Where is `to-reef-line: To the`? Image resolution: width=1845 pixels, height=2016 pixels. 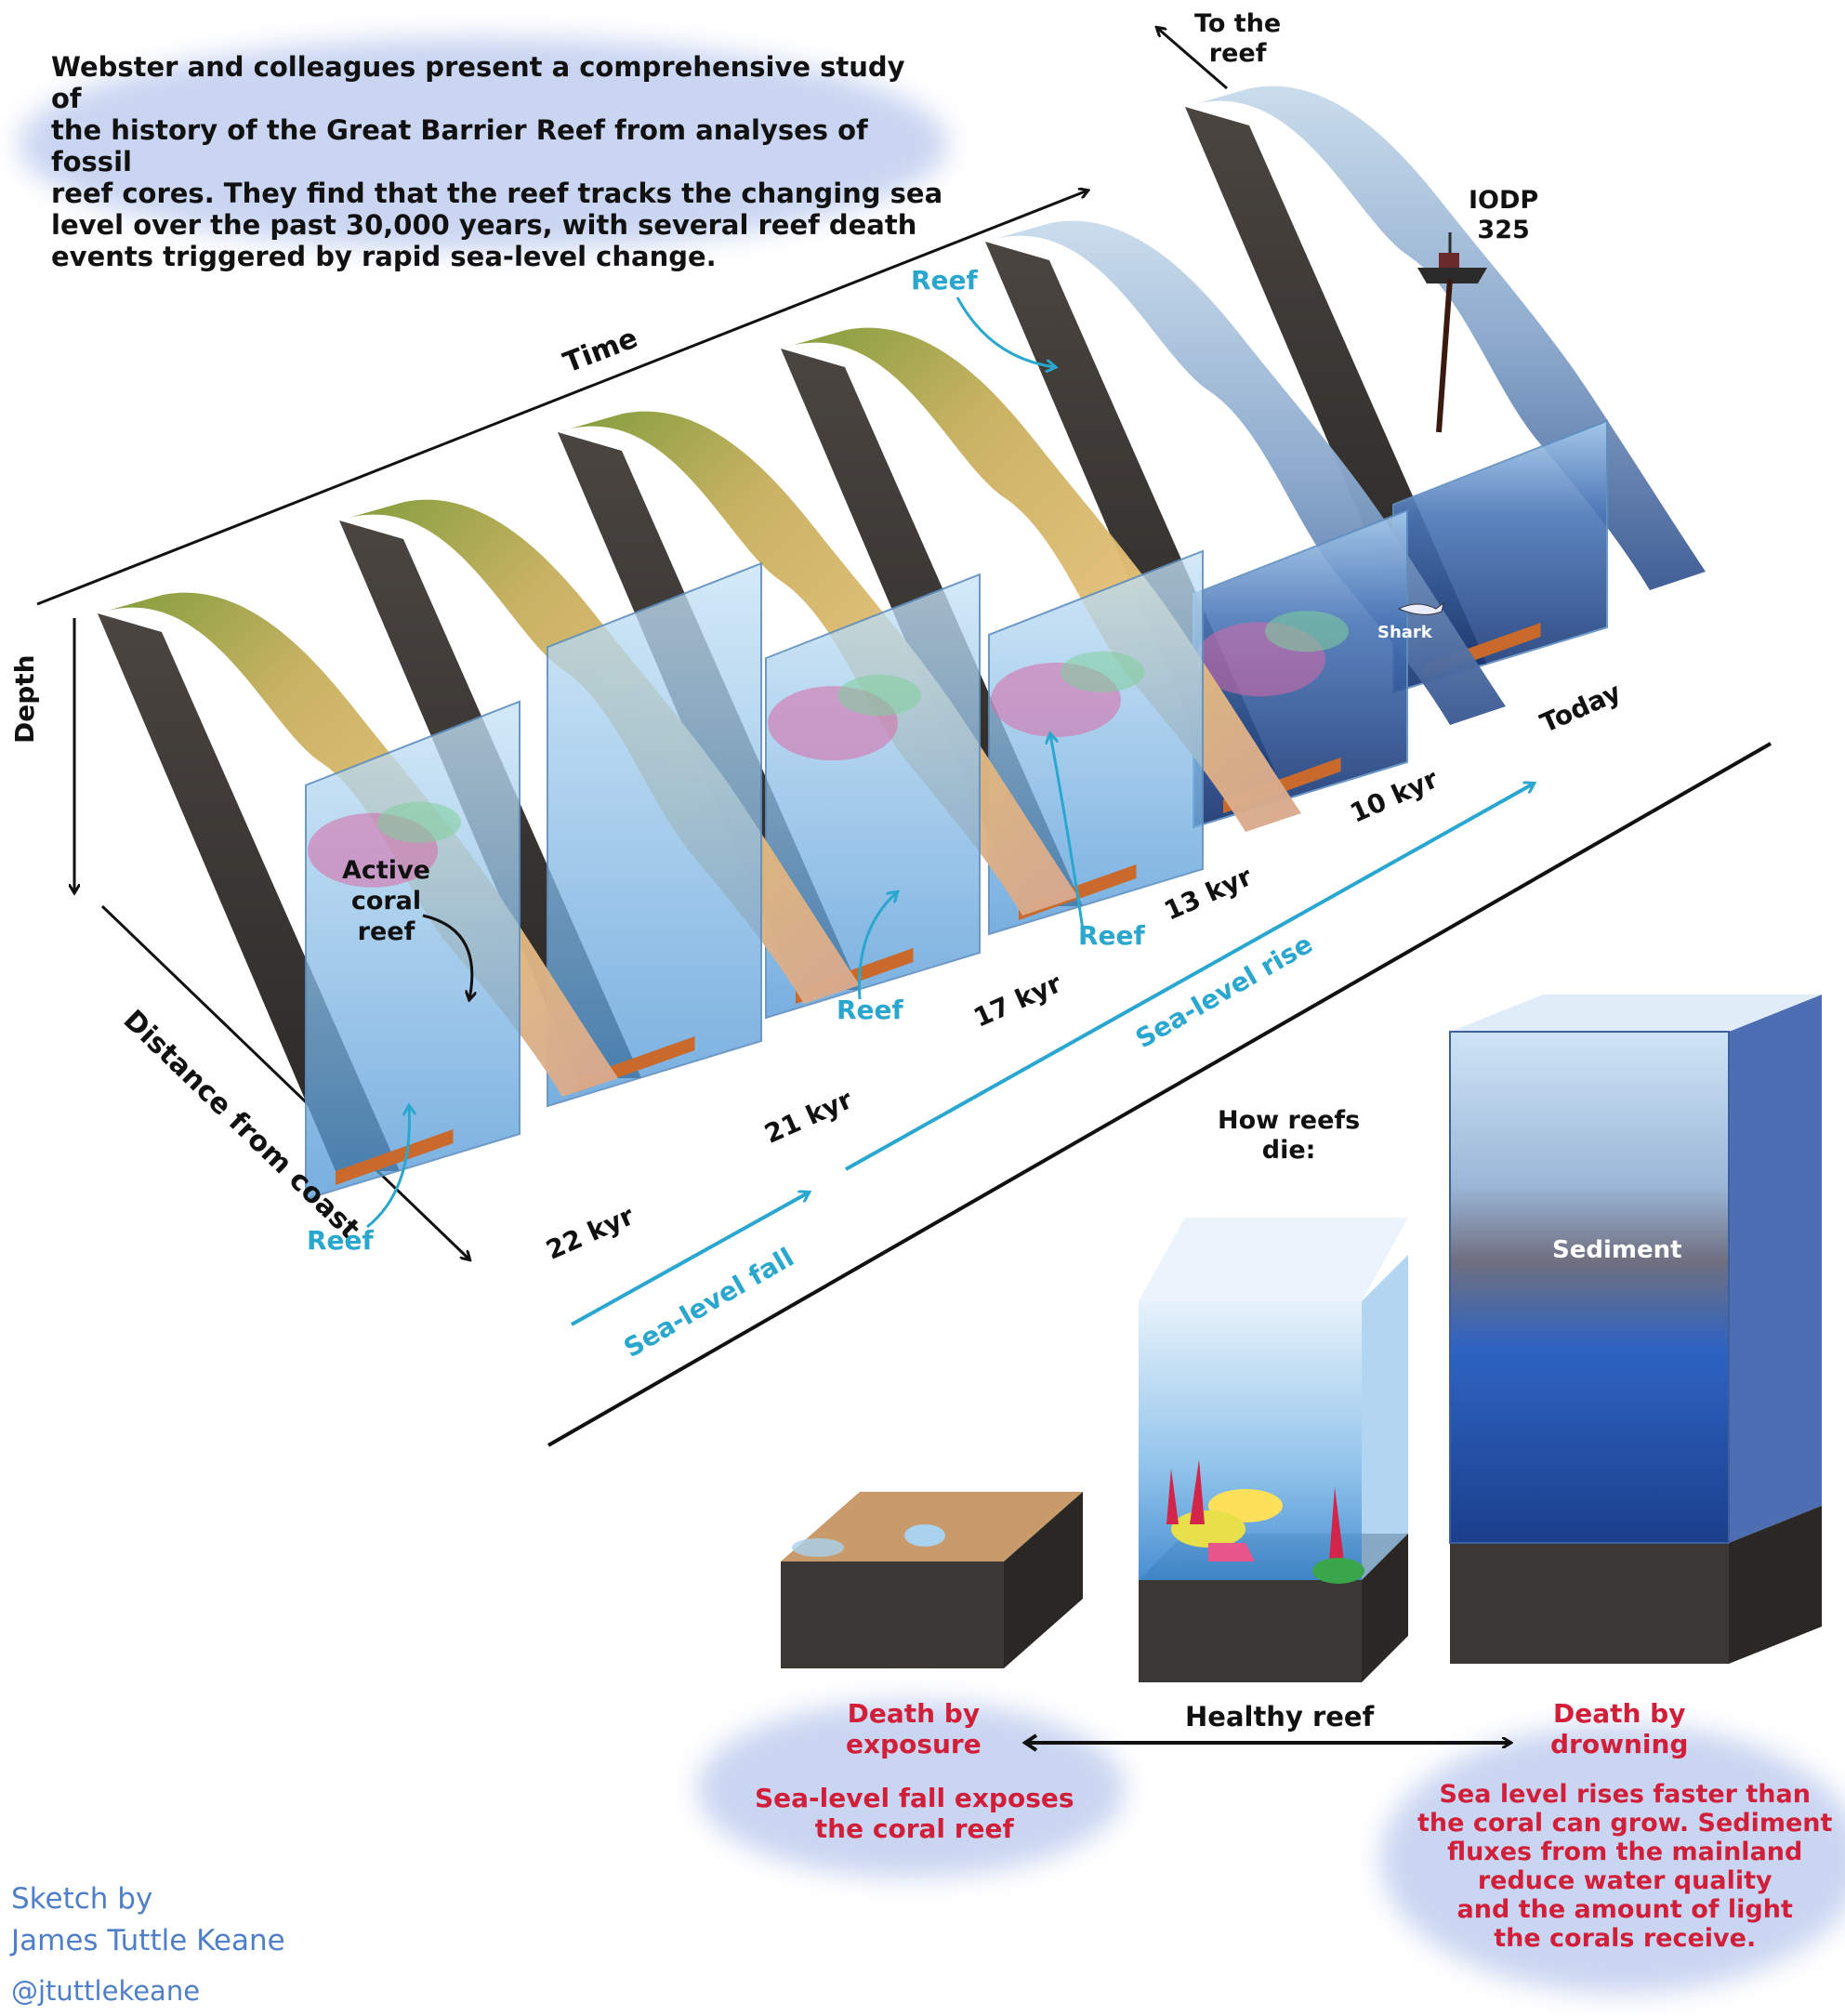 to-reef-line: To the is located at coordinates (1238, 24).